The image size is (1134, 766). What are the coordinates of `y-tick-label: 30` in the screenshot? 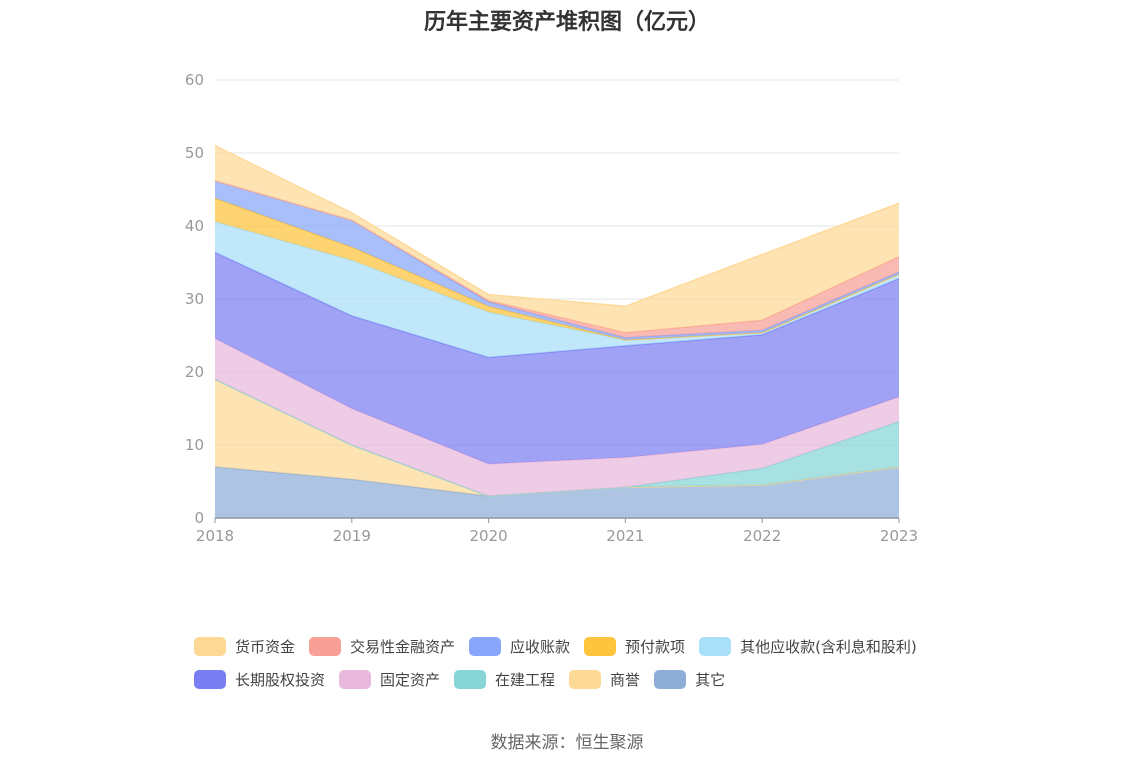 It's located at (194, 299).